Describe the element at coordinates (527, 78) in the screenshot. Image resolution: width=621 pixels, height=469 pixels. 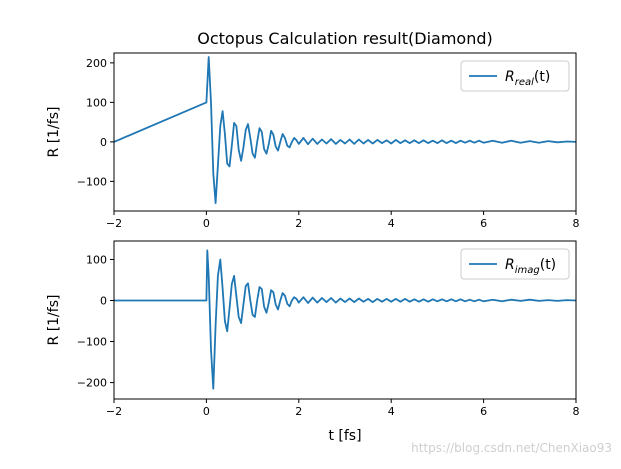
I see `legend-label: Rreal(t)` at that location.